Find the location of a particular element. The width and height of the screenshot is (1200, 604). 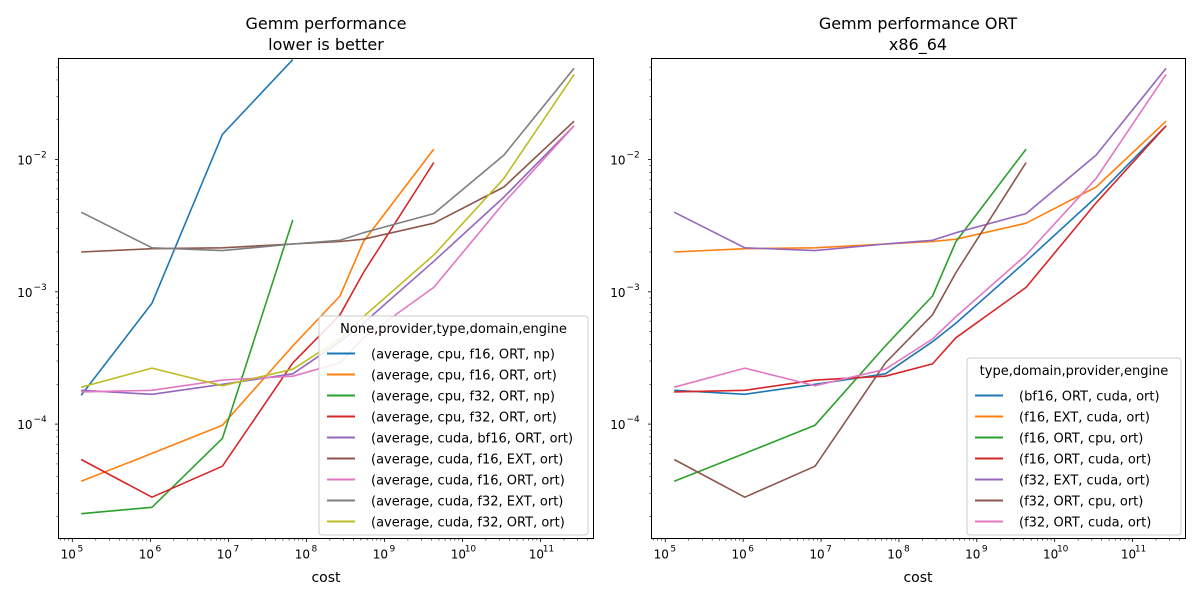

chart-left-xlabel: cost is located at coordinates (326, 578).